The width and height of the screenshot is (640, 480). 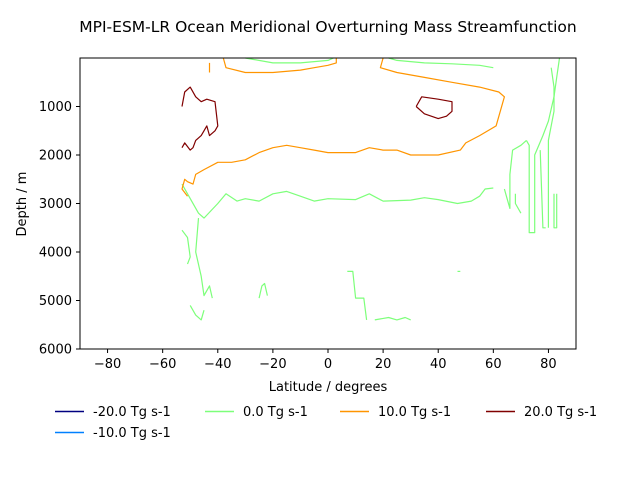 I want to click on x-axis-label: Latitude / degrees, so click(x=328, y=387).